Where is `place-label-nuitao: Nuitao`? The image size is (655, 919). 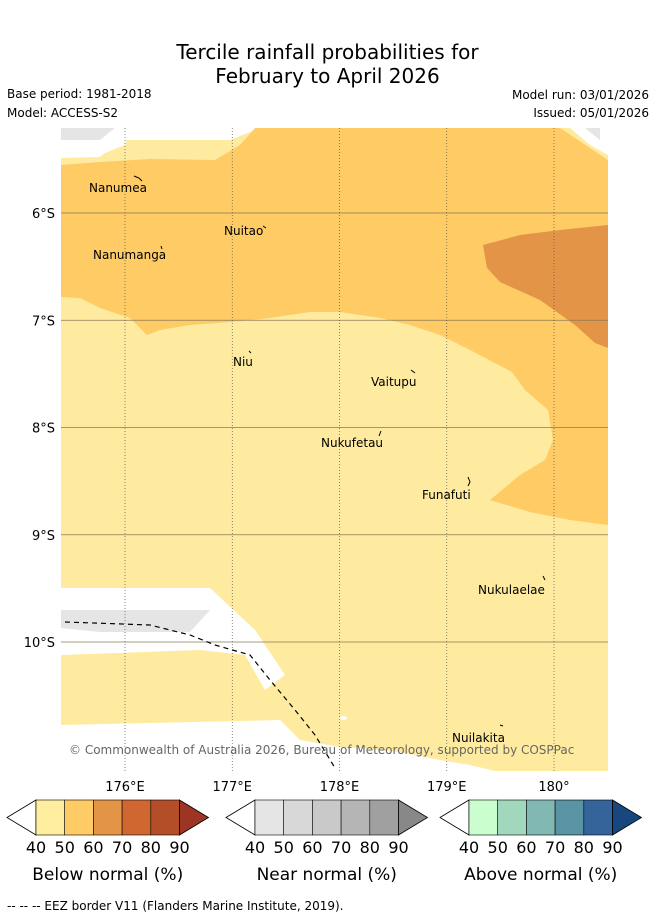
place-label-nuitao: Nuitao is located at coordinates (243, 231).